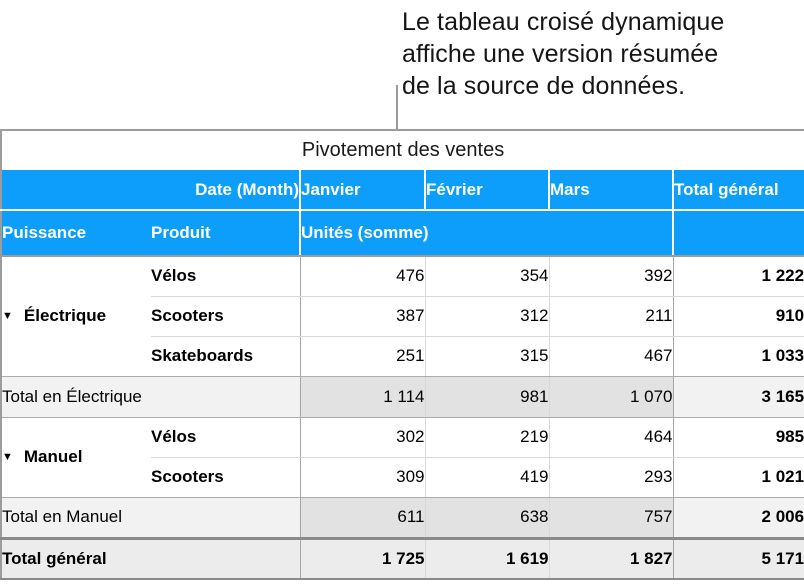 The height and width of the screenshot is (585, 804). I want to click on subtotal-total-cell: 3 165, so click(738, 396).